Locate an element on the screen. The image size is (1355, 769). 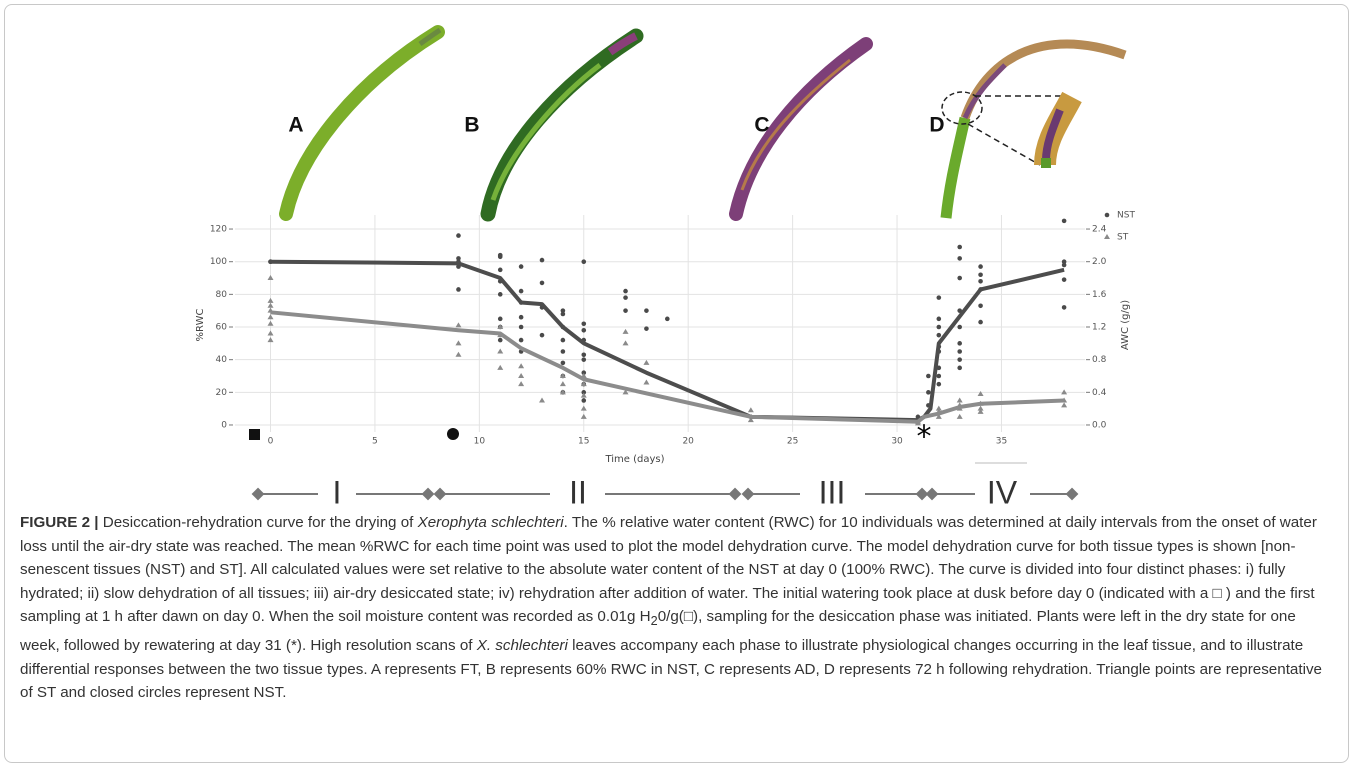
phase-label: I is located at coordinates (337, 492).